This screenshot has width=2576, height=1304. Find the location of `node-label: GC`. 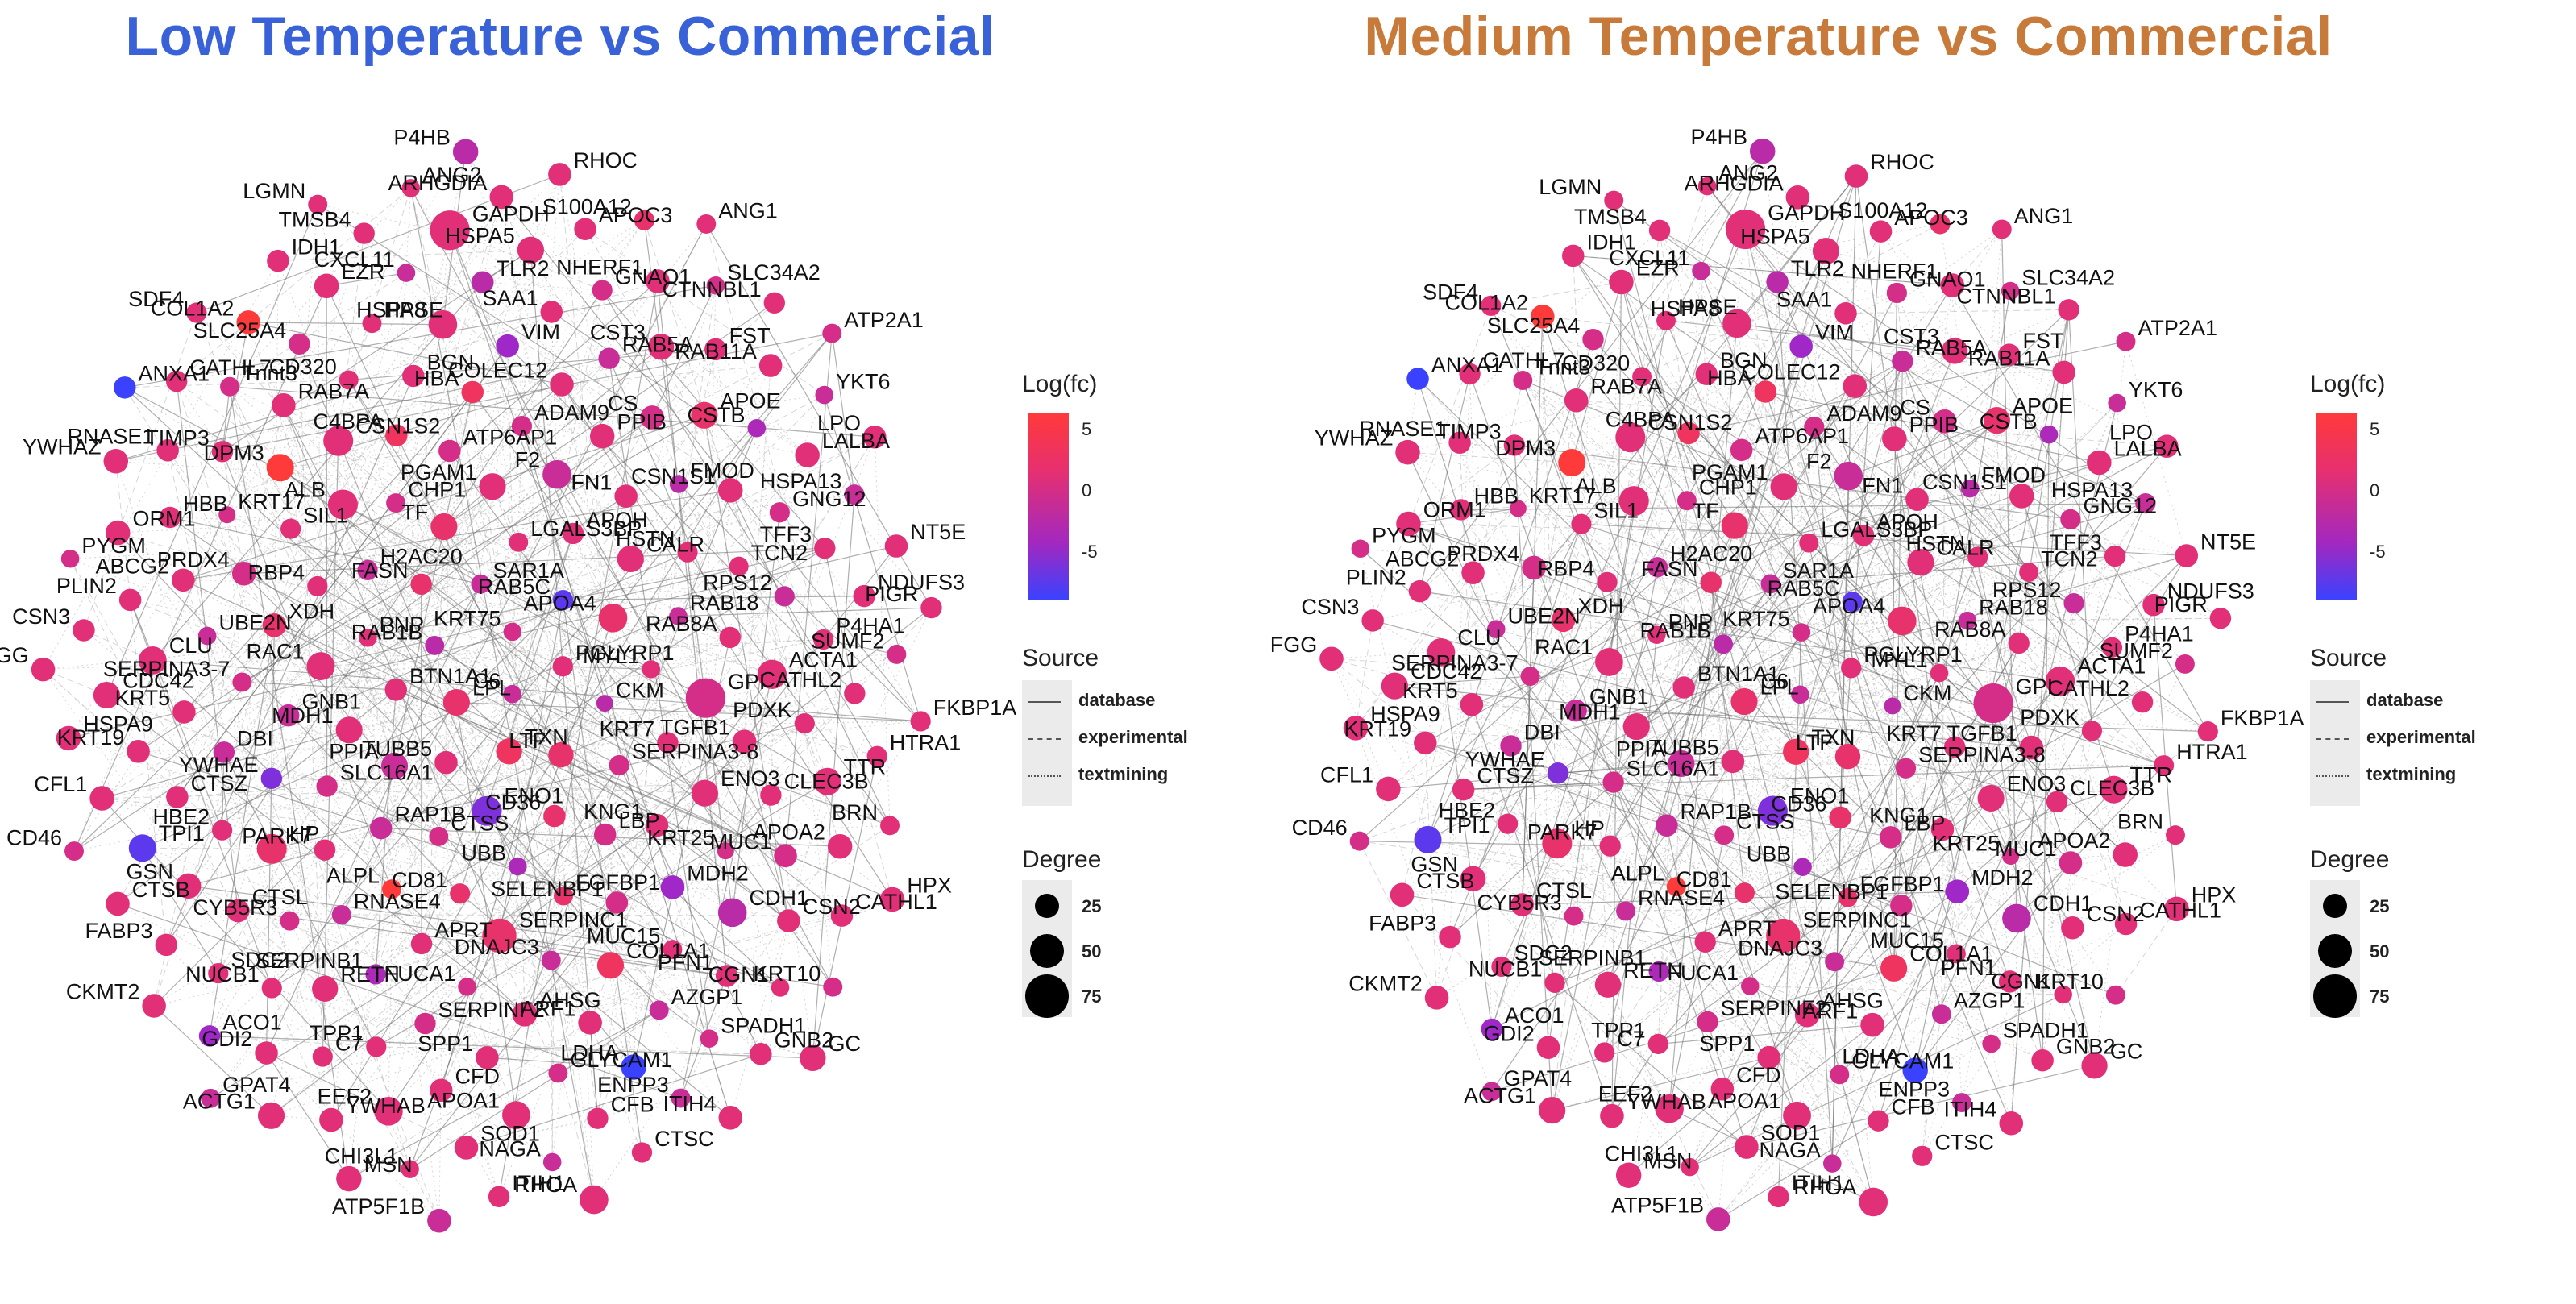

node-label: GC is located at coordinates (2126, 1051).